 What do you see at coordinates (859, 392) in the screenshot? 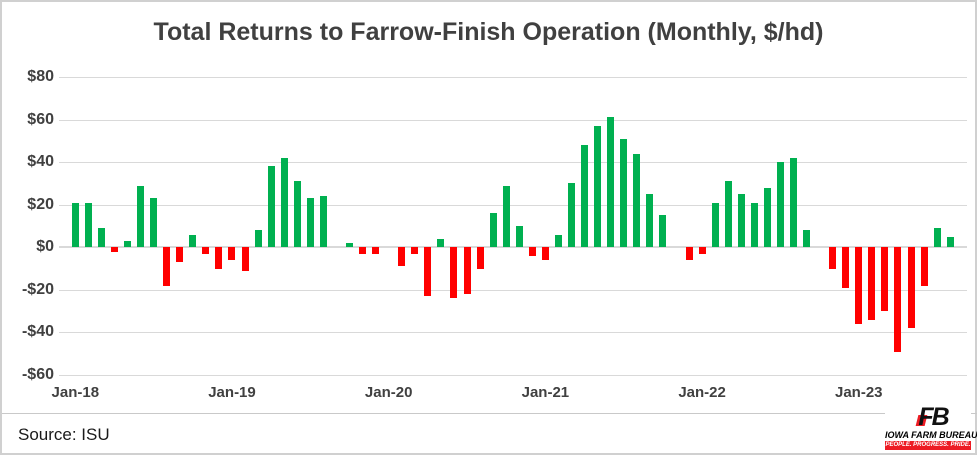
I see `x-tick-label: Jan-23` at bounding box center [859, 392].